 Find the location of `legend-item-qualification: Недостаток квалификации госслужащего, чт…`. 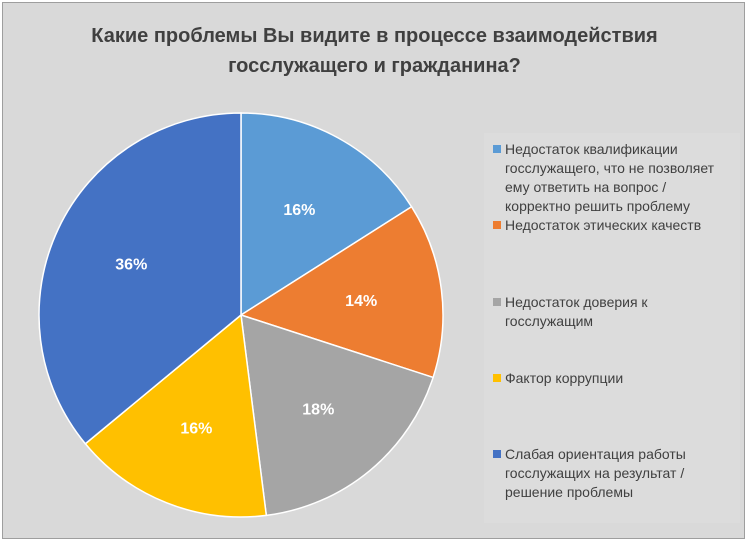

legend-item-qualification: Недостаток квалификации госслужащего, чт… is located at coordinates (613, 178).